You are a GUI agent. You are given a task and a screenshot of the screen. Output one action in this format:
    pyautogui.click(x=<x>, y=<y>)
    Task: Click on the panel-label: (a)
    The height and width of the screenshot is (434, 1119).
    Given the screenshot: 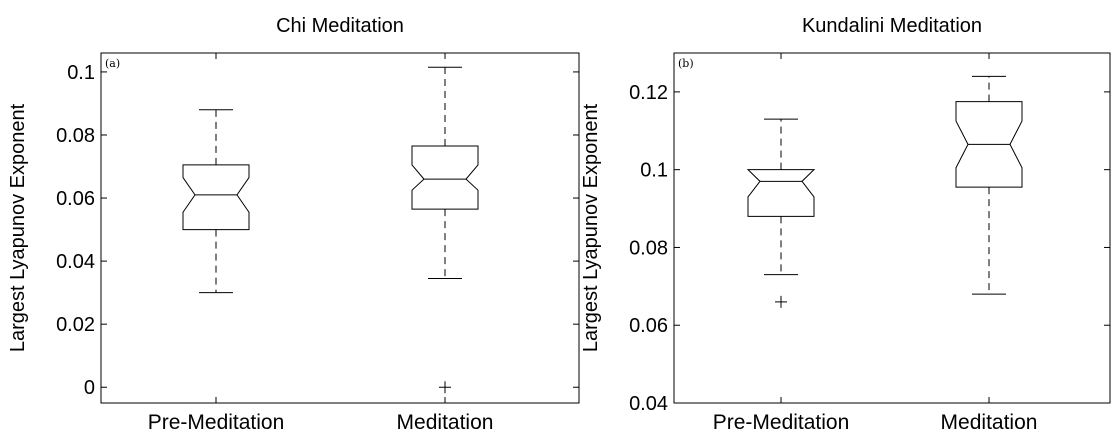 What is the action you would take?
    pyautogui.click(x=112, y=63)
    